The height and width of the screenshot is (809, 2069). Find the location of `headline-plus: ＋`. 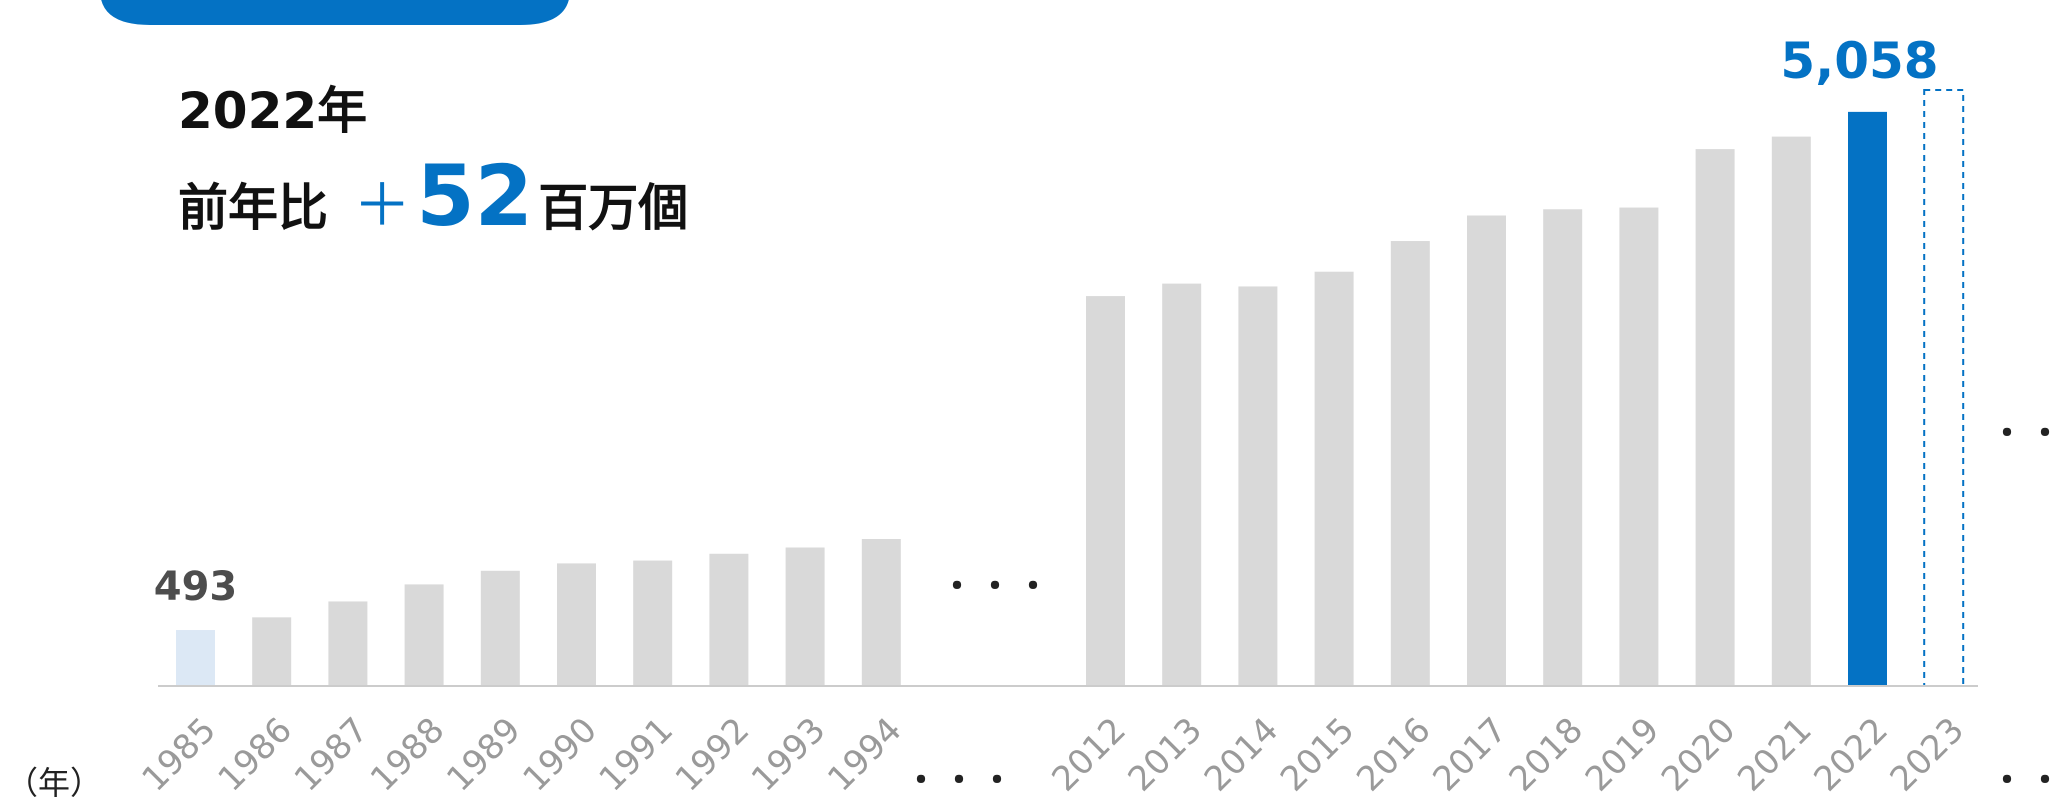

headline-plus: ＋ is located at coordinates (382, 205).